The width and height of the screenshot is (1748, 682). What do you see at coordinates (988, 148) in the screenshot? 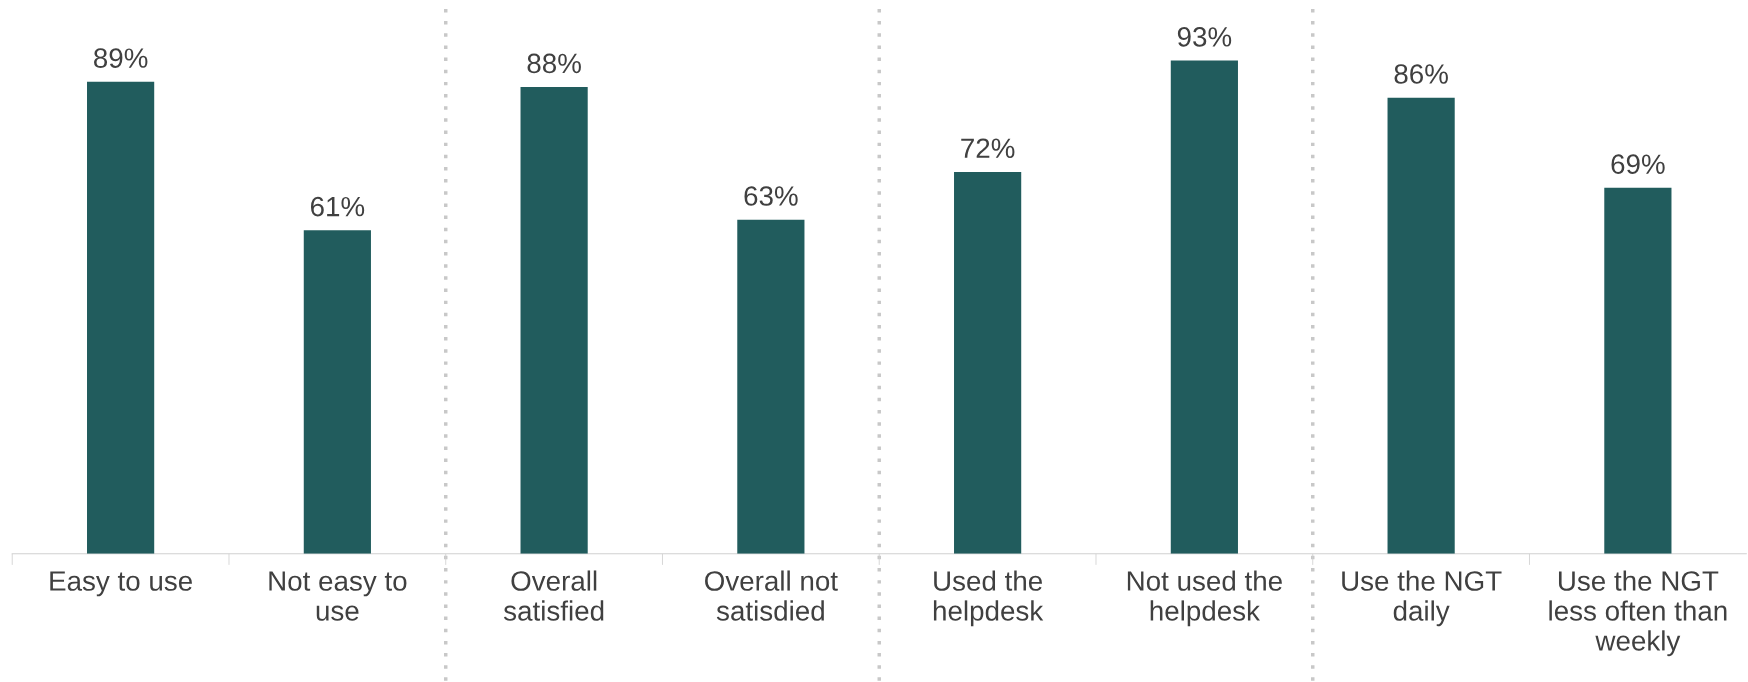
I see `data-label: 72%` at bounding box center [988, 148].